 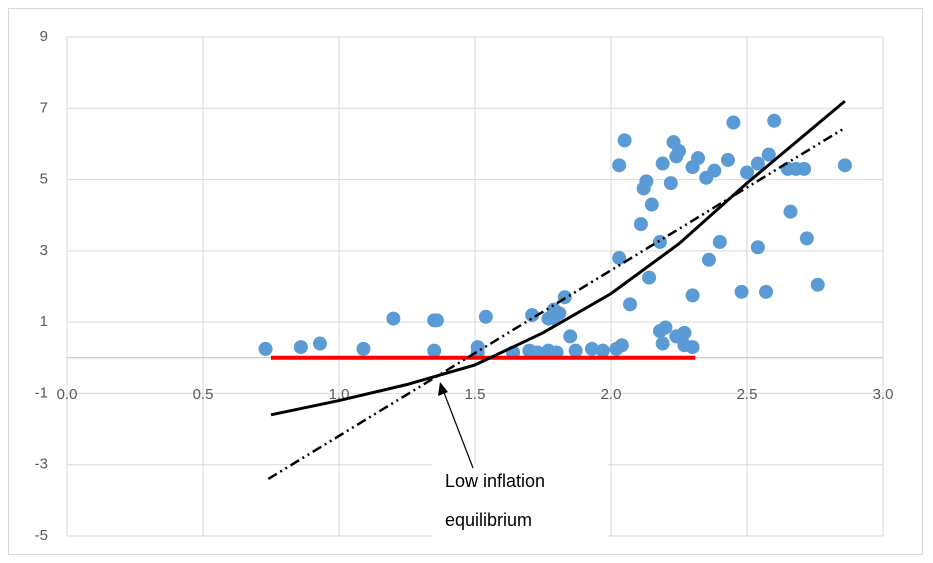 What do you see at coordinates (488, 520) in the screenshot?
I see `annotation: equilibrium` at bounding box center [488, 520].